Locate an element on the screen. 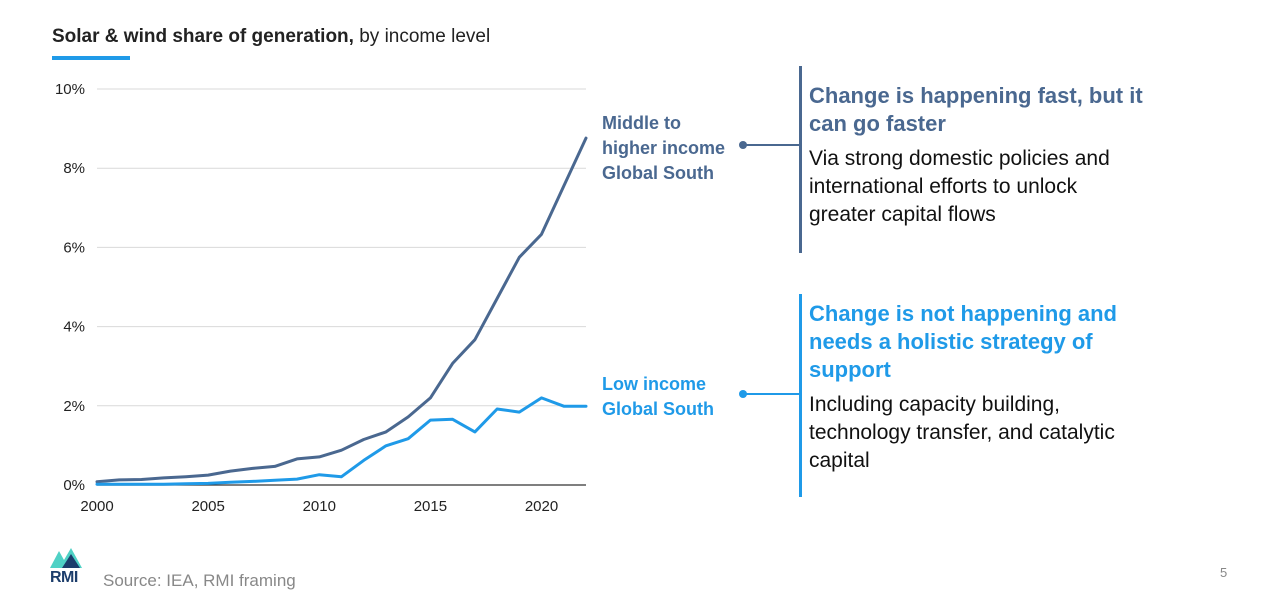 The width and height of the screenshot is (1280, 607). callout-bar-middle is located at coordinates (800, 159).